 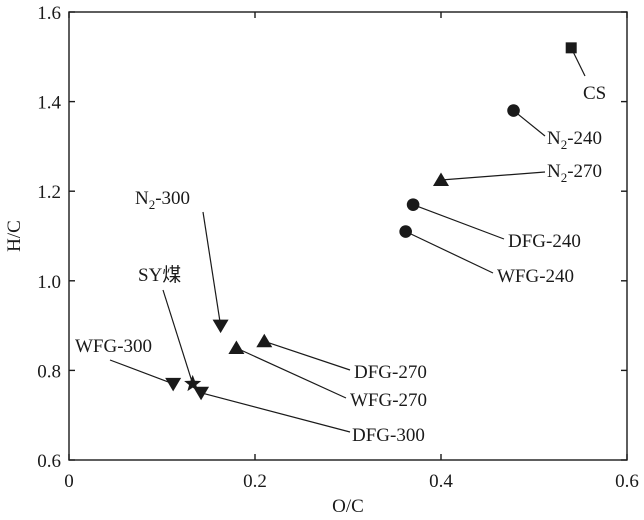 I want to click on y-tick-label: 1.4, so click(x=49, y=103).